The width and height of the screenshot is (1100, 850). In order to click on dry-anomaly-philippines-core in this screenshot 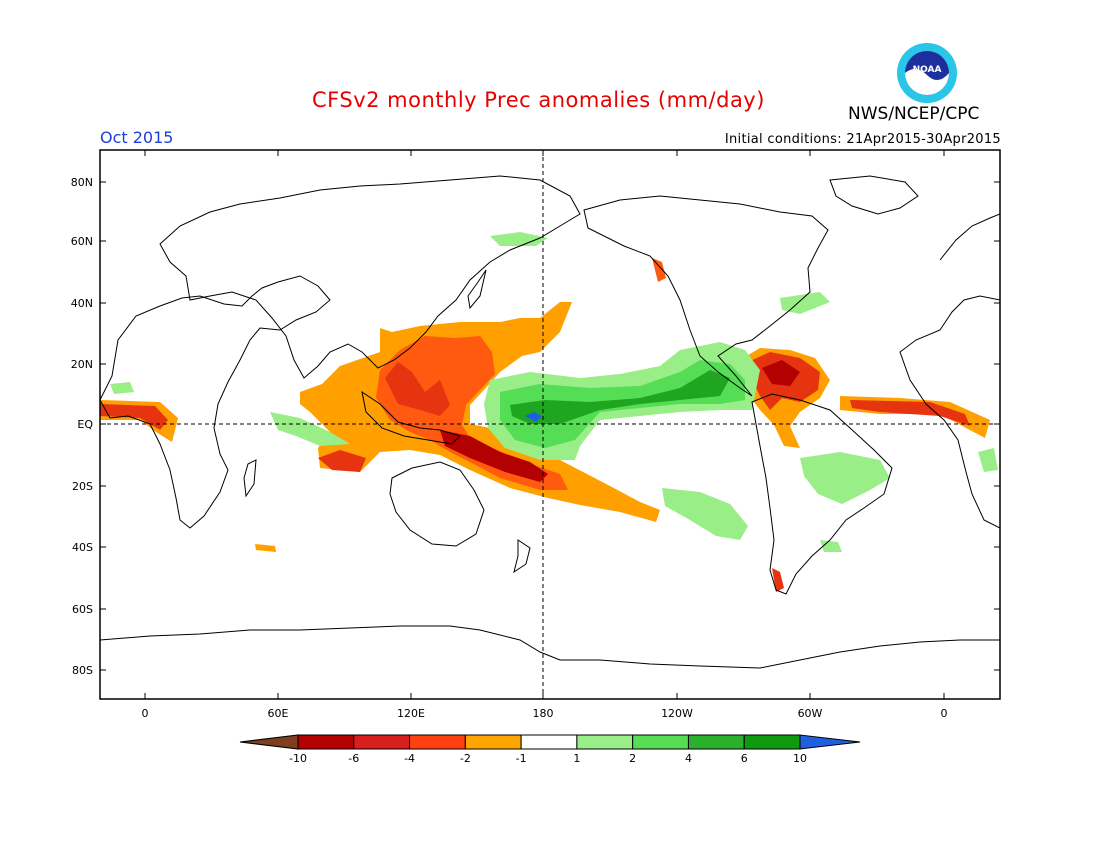, I will do `click(417, 389)`.